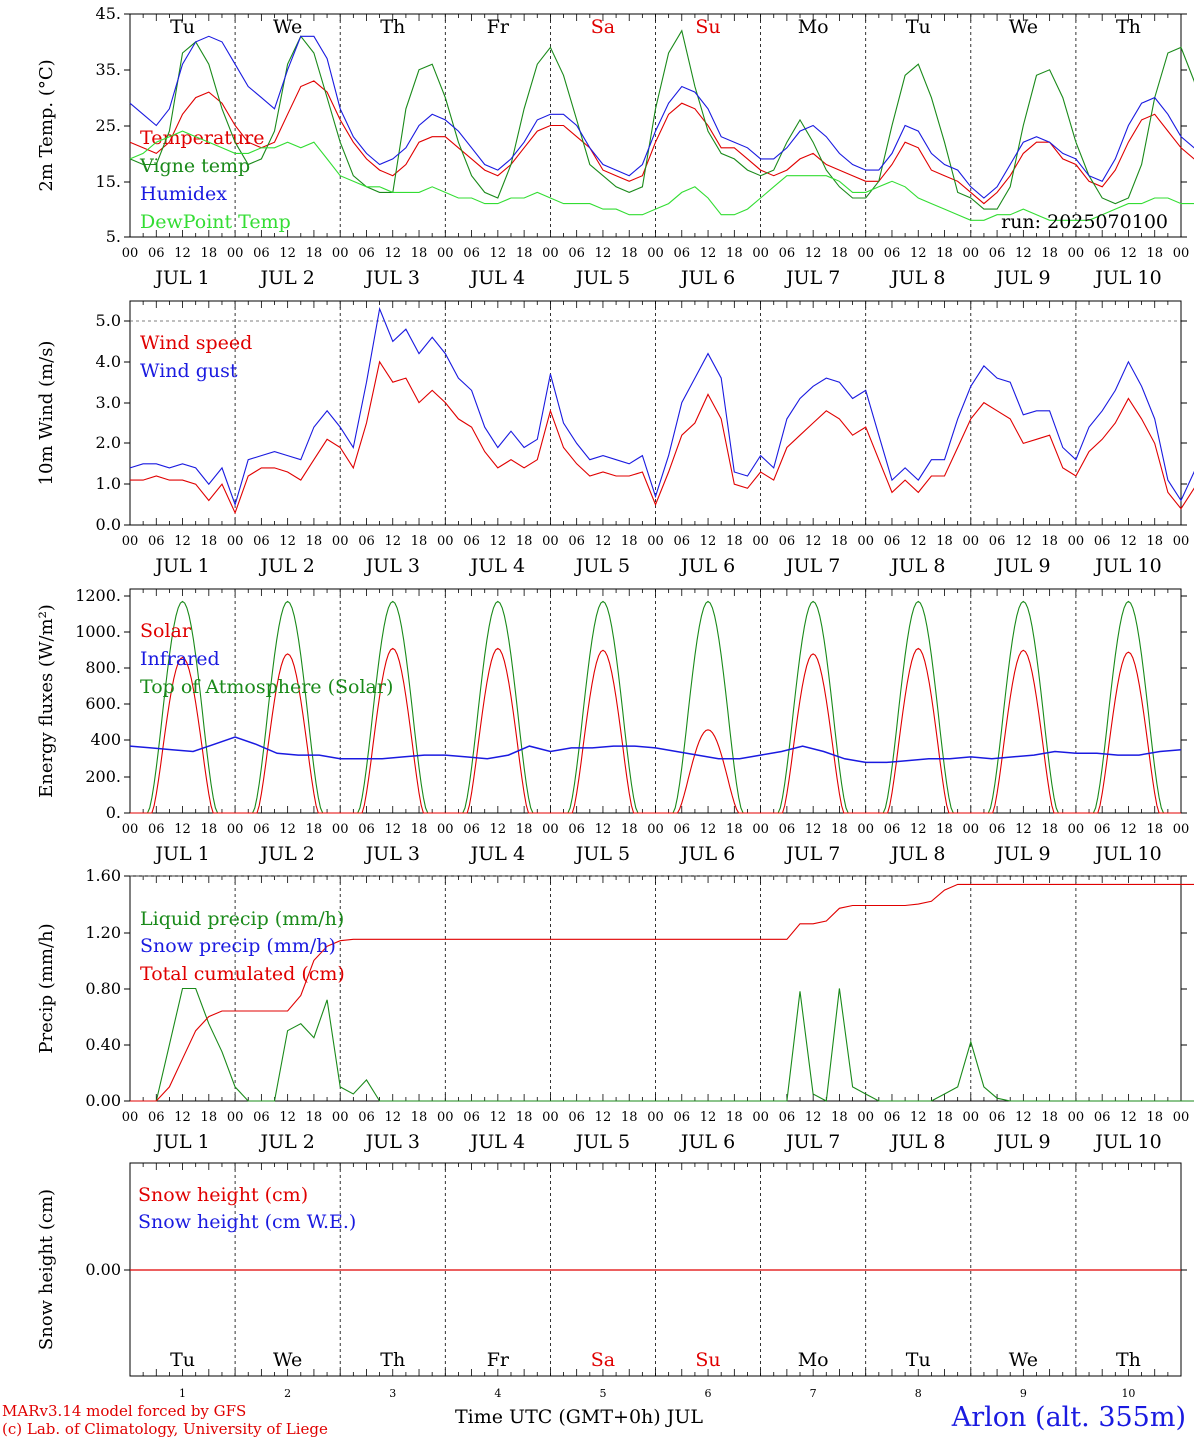  Describe the element at coordinates (602, 1393) in the screenshot. I see `day-number-label: 5` at that location.